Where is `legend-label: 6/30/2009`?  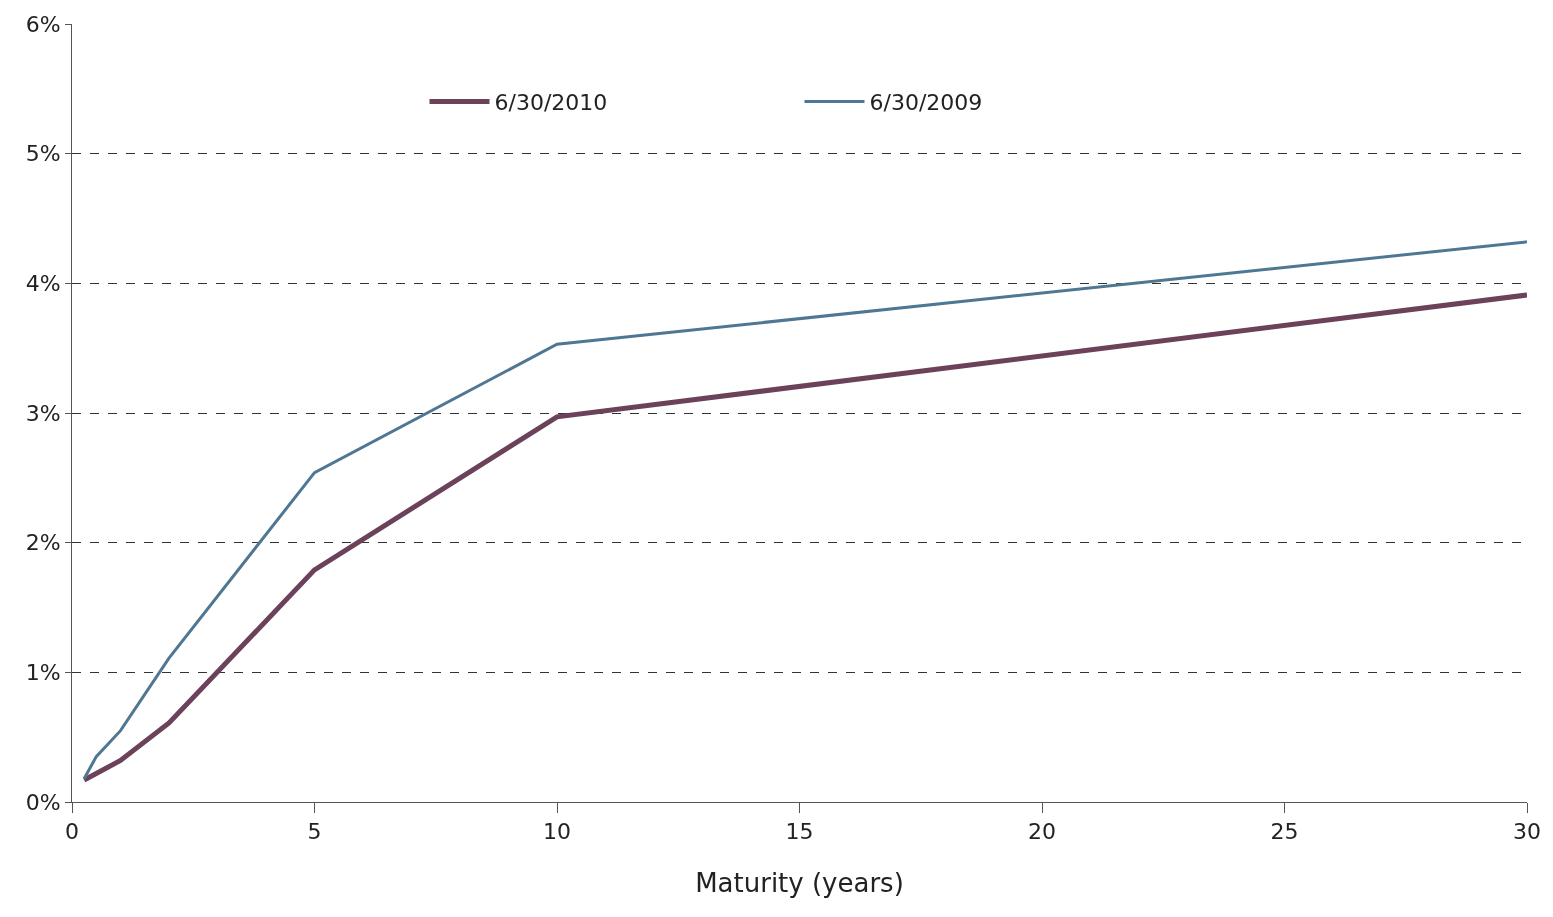
legend-label: 6/30/2009 is located at coordinates (926, 103).